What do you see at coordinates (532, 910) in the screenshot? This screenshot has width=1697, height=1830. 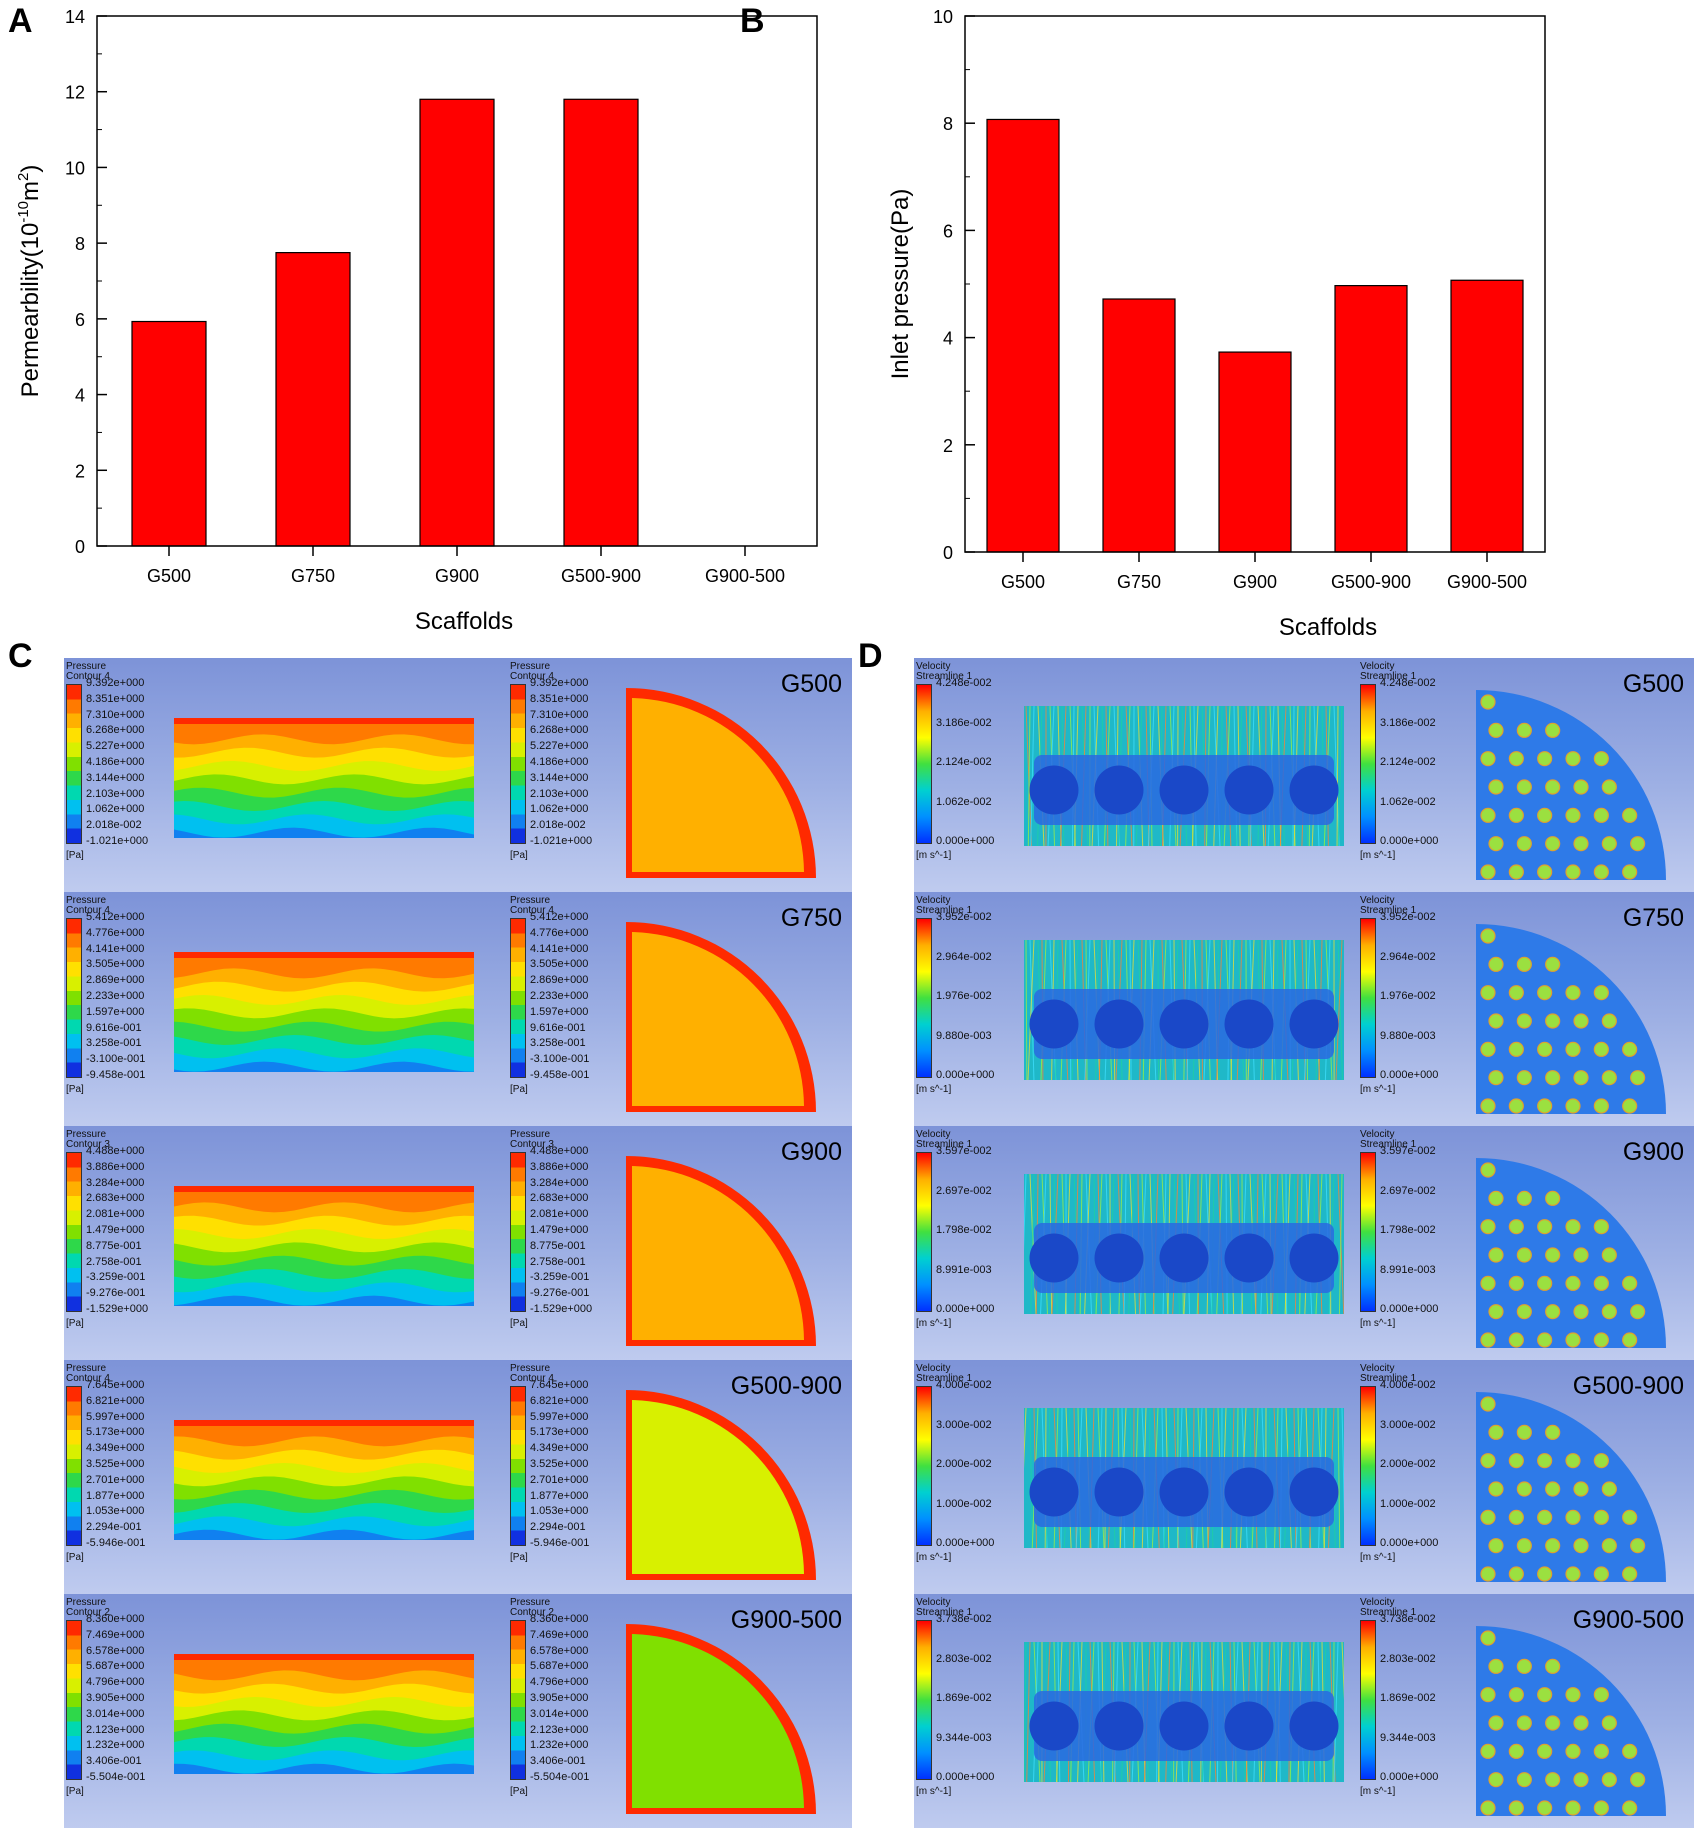 I see `legend-plot-name: Contour 4` at bounding box center [532, 910].